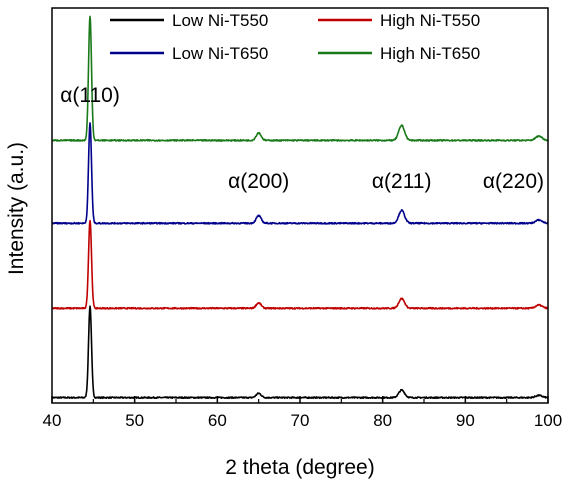 This screenshot has height=485, width=572. What do you see at coordinates (299, 467) in the screenshot?
I see `x-axis-title: 2 theta (degree)` at bounding box center [299, 467].